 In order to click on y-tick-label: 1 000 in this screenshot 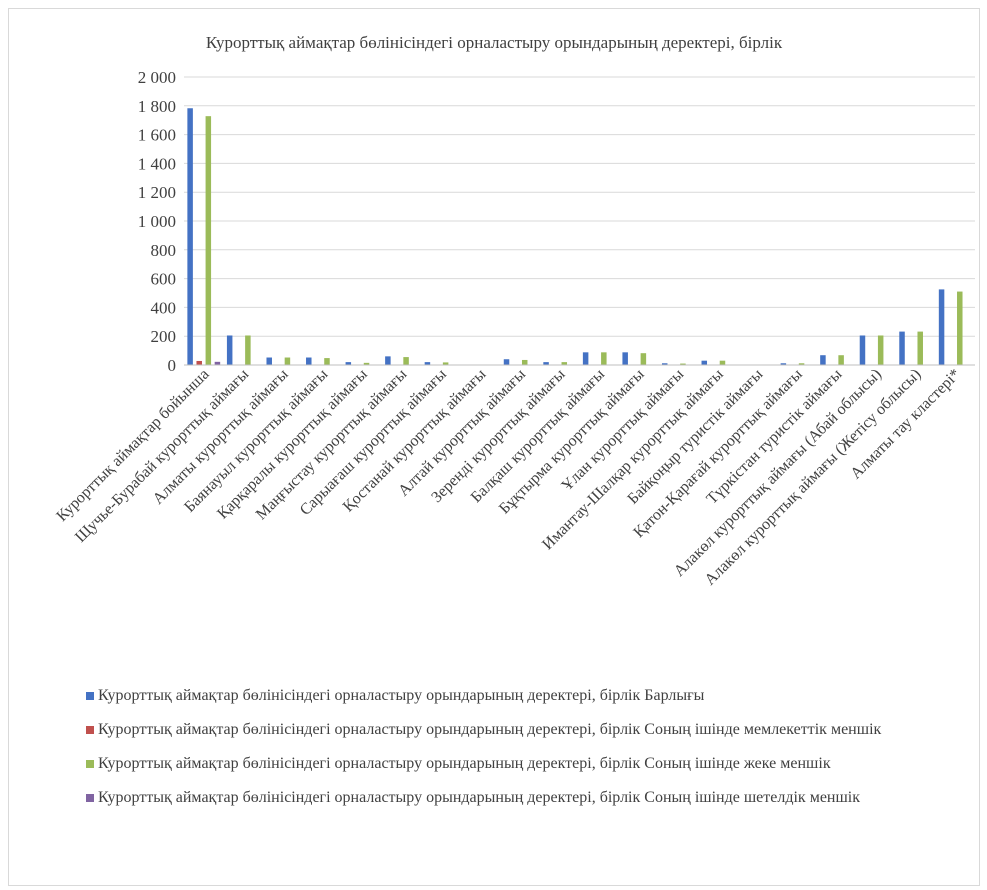, I will do `click(157, 221)`.